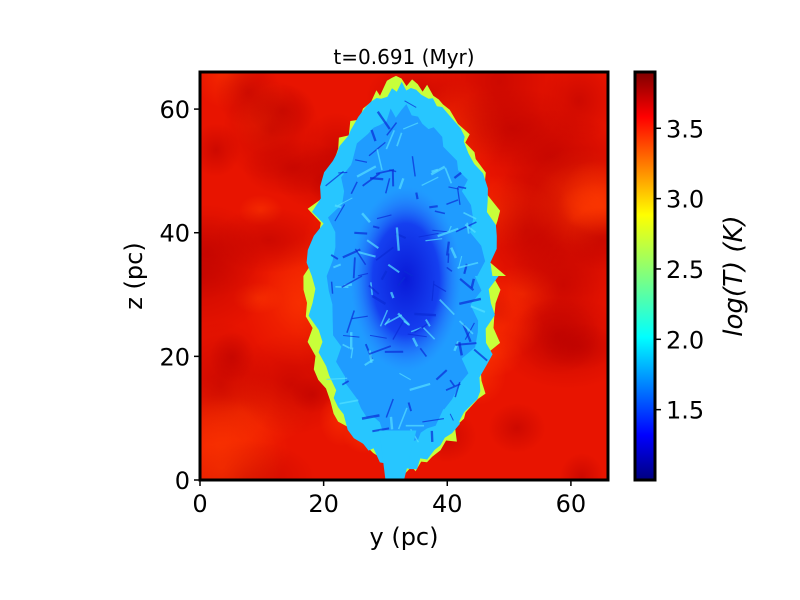 The height and width of the screenshot is (600, 800). I want to click on colorbar-tick-label: 1.5, so click(685, 411).